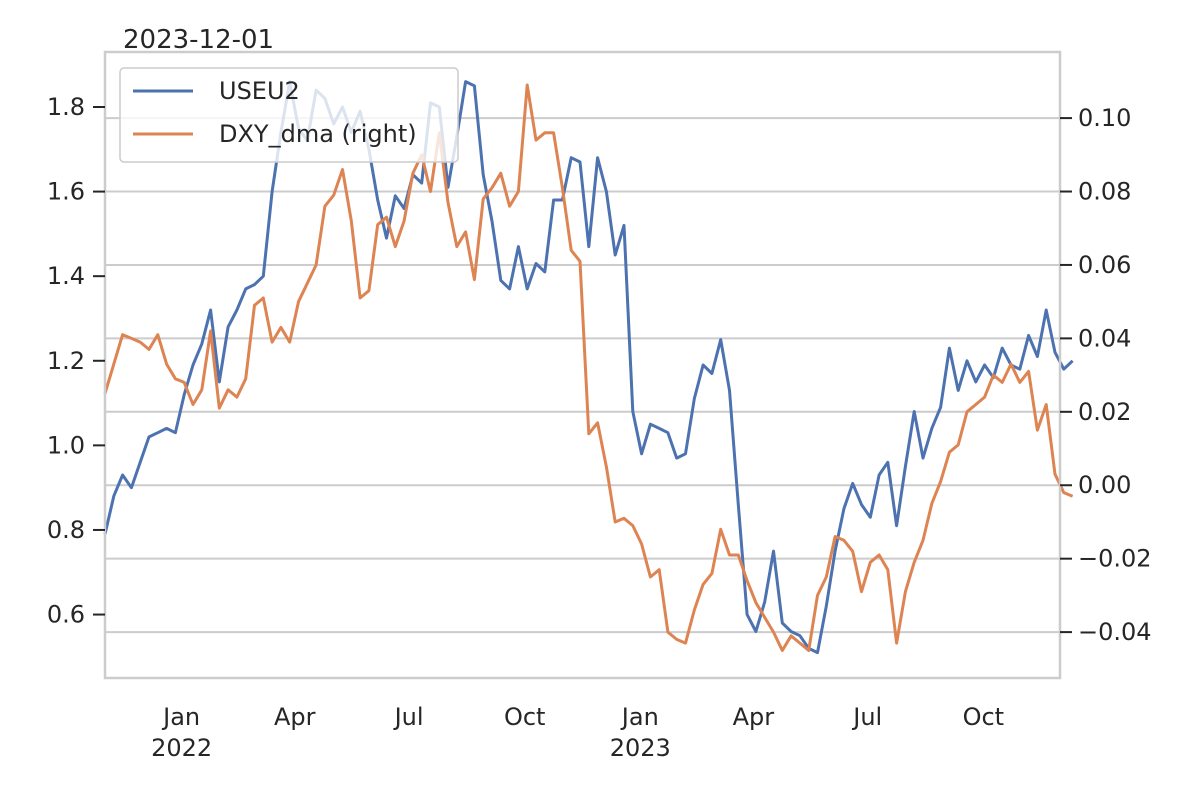 This screenshot has width=1200, height=800. Describe the element at coordinates (181, 748) in the screenshot. I see `x-tick-year-label: 2022` at that location.